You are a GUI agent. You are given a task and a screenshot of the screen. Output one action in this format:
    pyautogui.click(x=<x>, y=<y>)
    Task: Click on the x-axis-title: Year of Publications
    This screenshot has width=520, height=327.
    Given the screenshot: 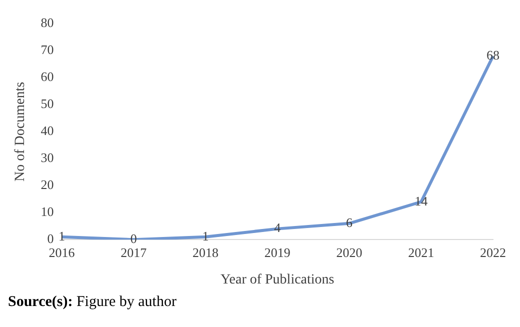 What is the action you would take?
    pyautogui.click(x=277, y=280)
    